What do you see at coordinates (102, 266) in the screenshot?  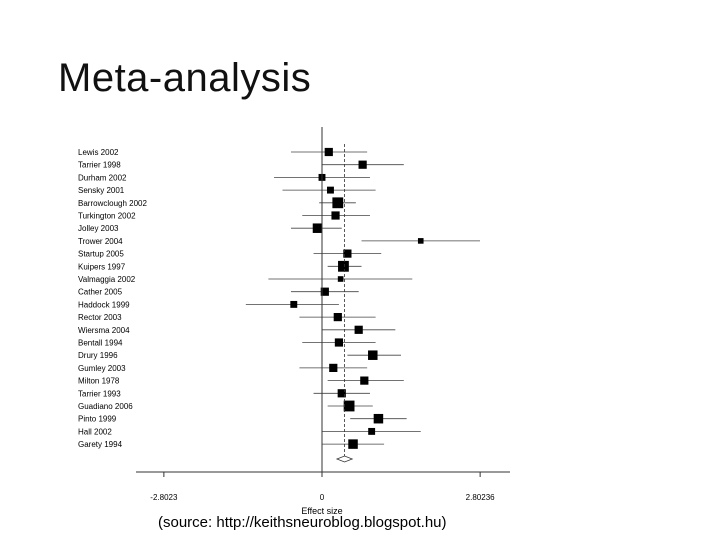 I see `study-label: Kuipers 1997` at bounding box center [102, 266].